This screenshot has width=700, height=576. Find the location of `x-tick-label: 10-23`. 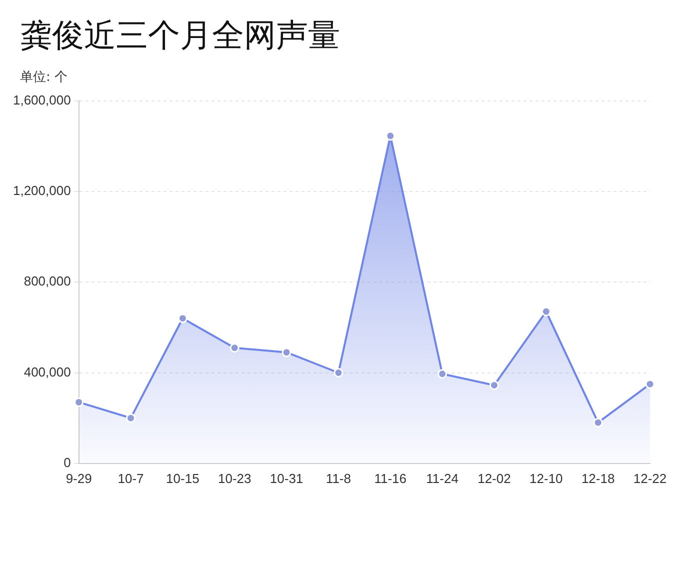

x-tick-label: 10-23 is located at coordinates (235, 478).